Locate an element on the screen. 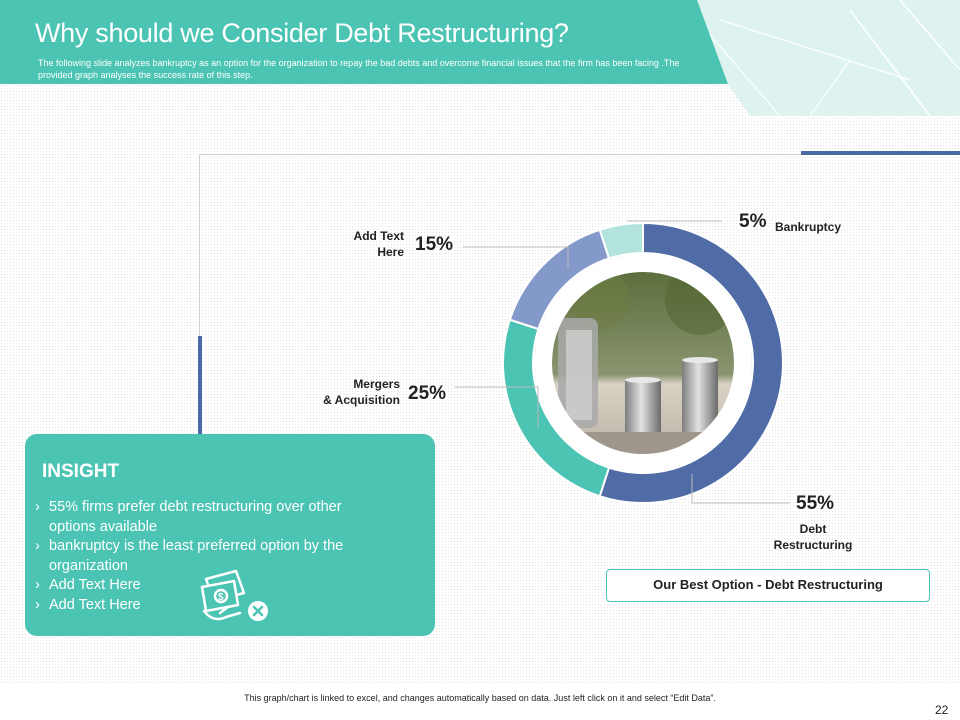 This screenshot has width=960, height=720. leader-line-debt is located at coordinates (740, 489).